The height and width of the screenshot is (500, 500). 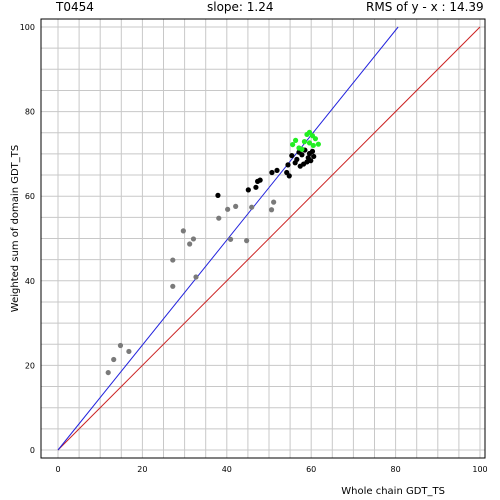 What do you see at coordinates (311, 469) in the screenshot?
I see `x-tick-label: 60` at bounding box center [311, 469].